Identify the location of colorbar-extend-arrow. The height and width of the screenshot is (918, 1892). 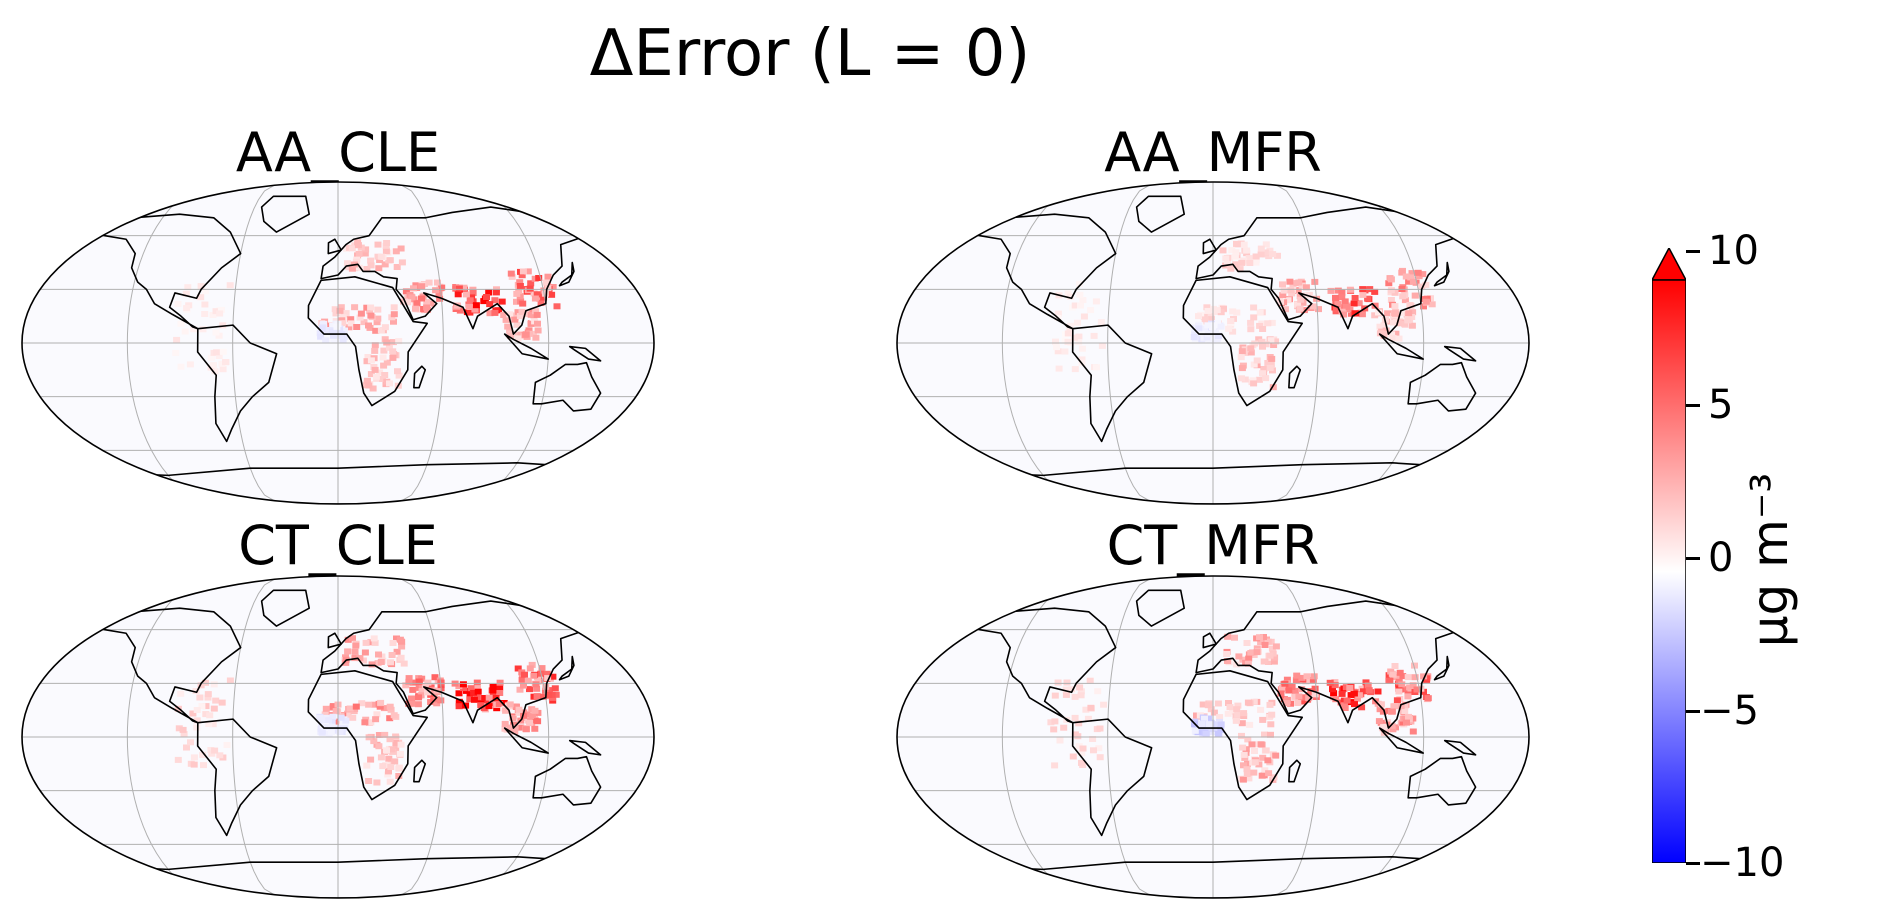
(1669, 264).